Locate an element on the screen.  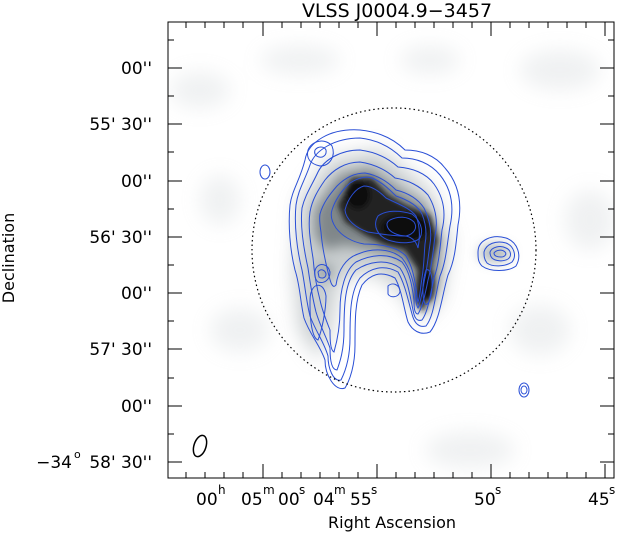
ra-sec-45: 45 is located at coordinates (599, 500).